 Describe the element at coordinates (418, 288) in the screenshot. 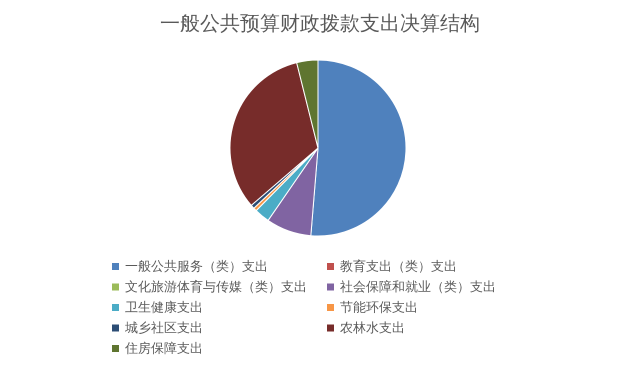

I see `legend-label: 社会保障和就业（类）支出` at that location.